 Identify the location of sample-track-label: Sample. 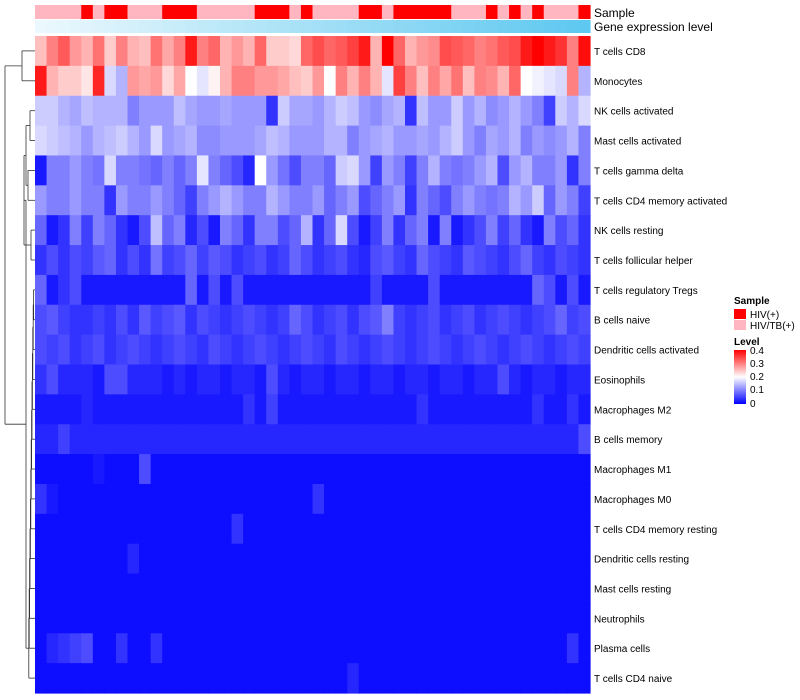
(614, 13).